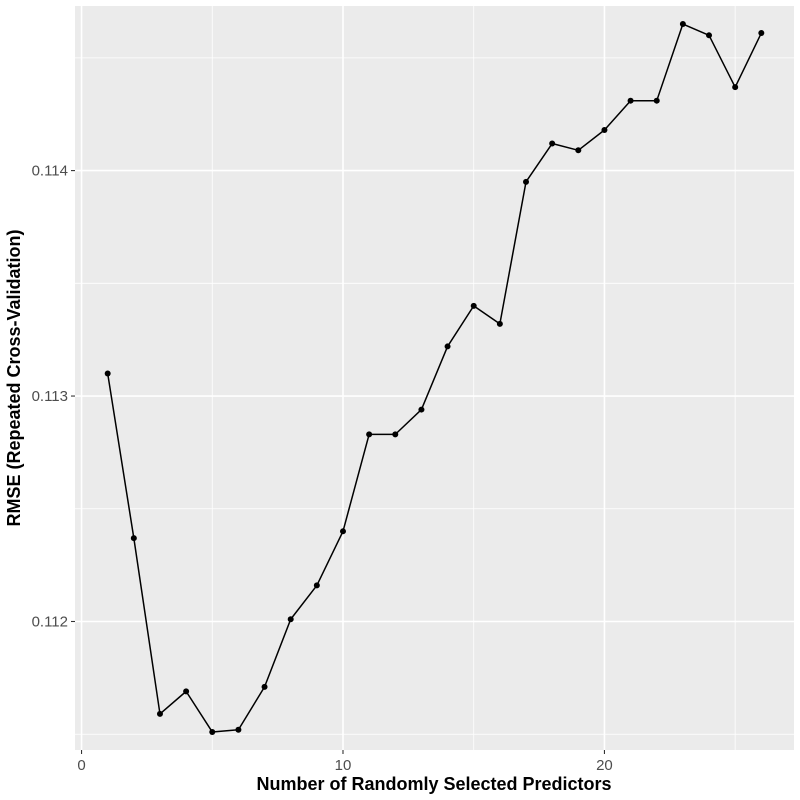  I want to click on y-tick-label: 0.112, so click(50, 621).